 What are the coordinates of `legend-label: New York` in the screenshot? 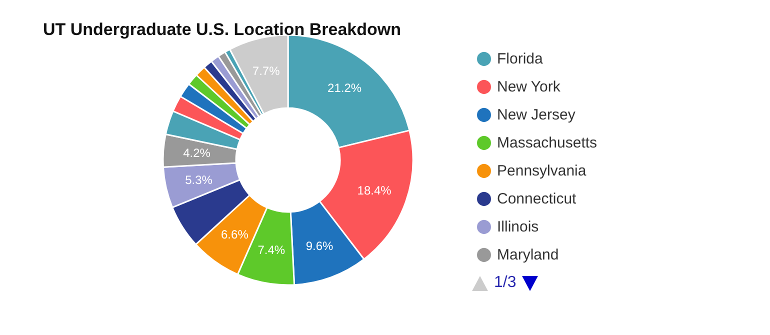 It's located at (529, 87).